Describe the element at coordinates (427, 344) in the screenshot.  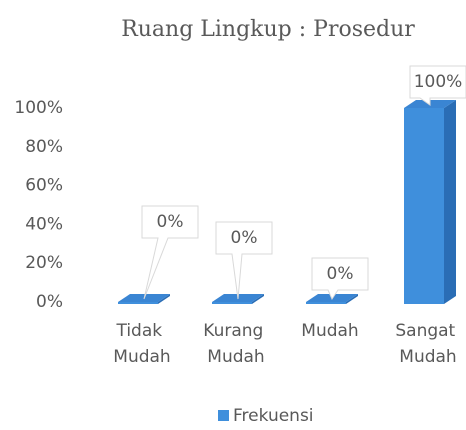
I see `x-tick-label: Sangat Mudah` at that location.